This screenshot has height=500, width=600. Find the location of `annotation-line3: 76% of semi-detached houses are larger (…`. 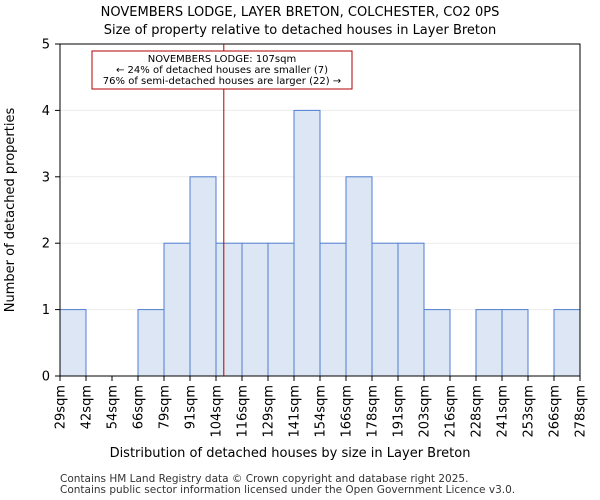

annotation-line3: 76% of semi-detached houses are larger (… is located at coordinates (222, 81).